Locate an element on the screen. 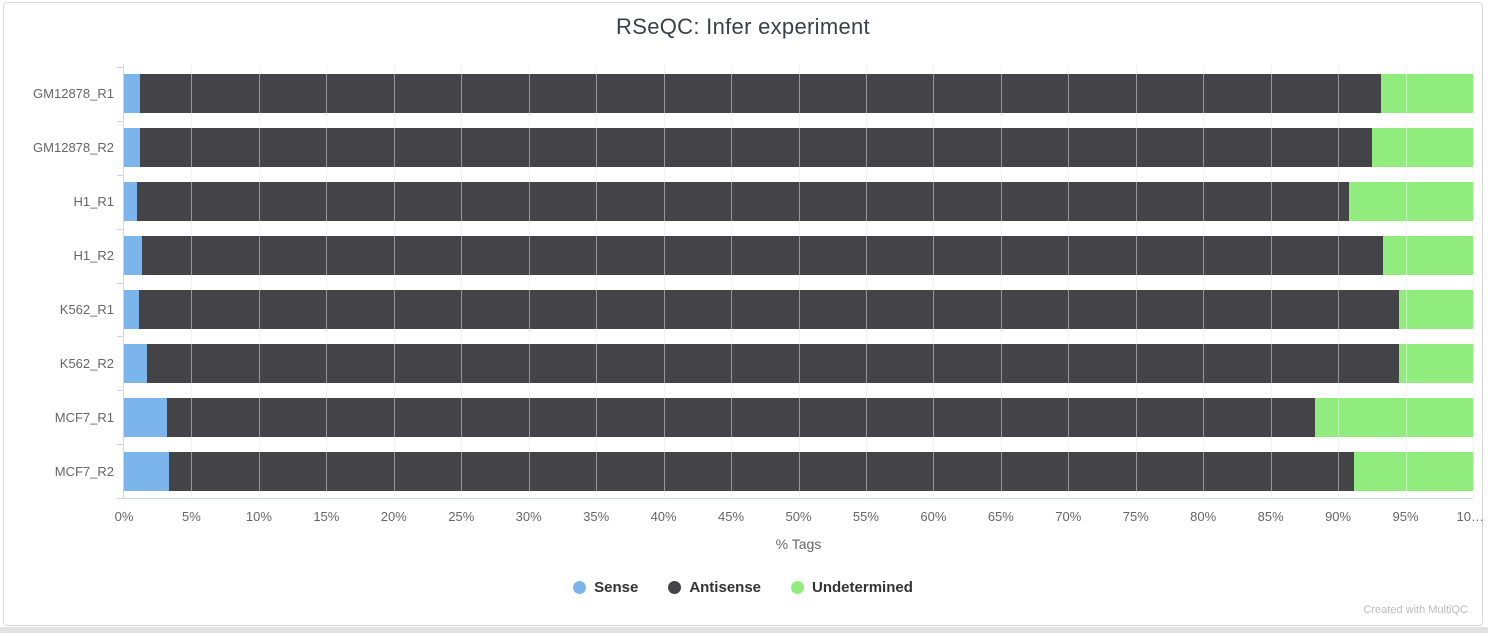 This screenshot has width=1488, height=633. watermark: Created with MultiQC is located at coordinates (1415, 610).